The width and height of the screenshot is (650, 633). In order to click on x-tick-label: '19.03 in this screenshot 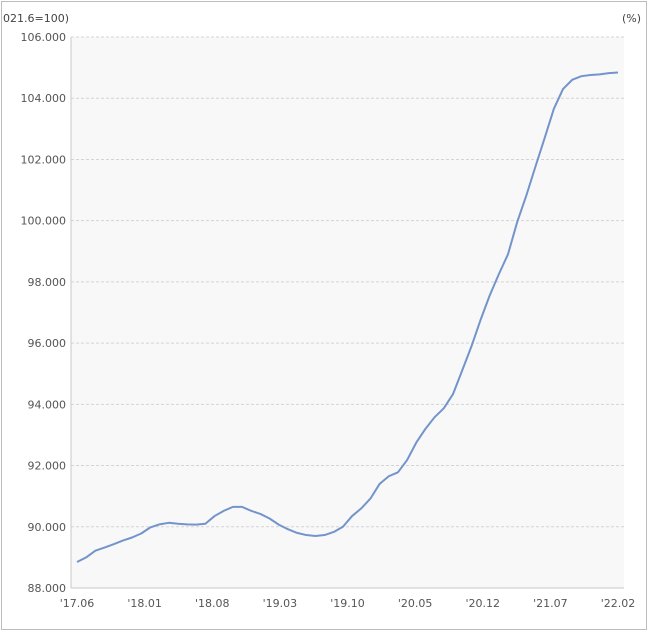, I will do `click(280, 603)`.